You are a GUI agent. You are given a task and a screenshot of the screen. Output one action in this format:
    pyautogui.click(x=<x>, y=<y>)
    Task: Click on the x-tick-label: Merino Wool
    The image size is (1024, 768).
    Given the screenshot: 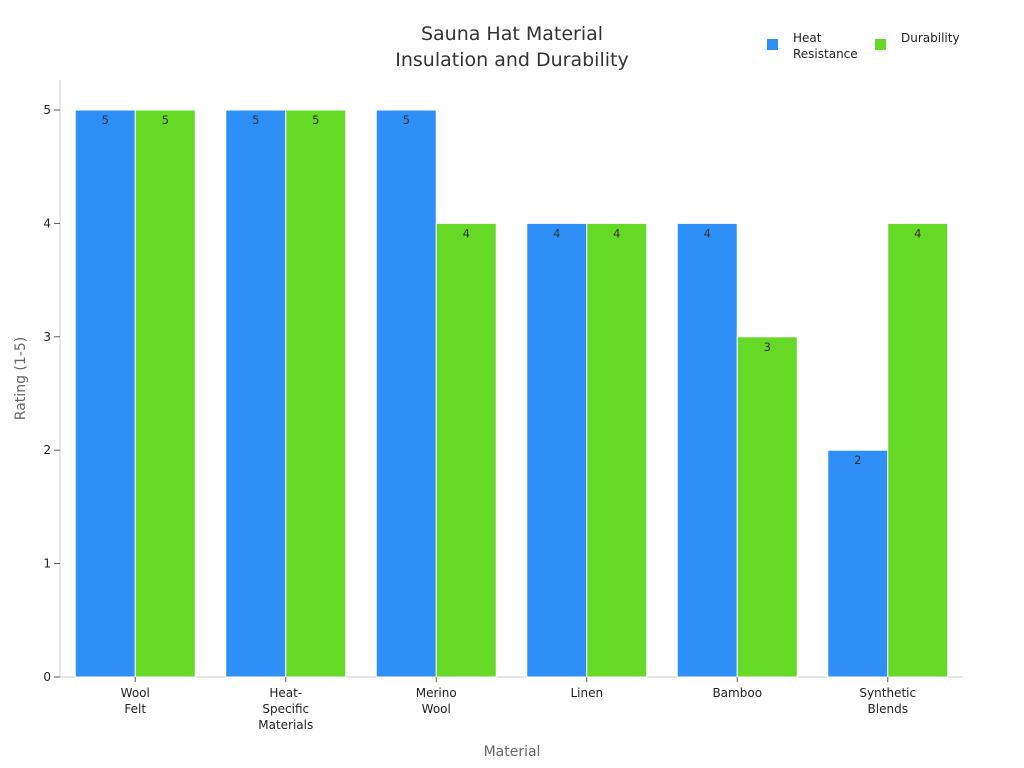 What is the action you would take?
    pyautogui.click(x=436, y=701)
    